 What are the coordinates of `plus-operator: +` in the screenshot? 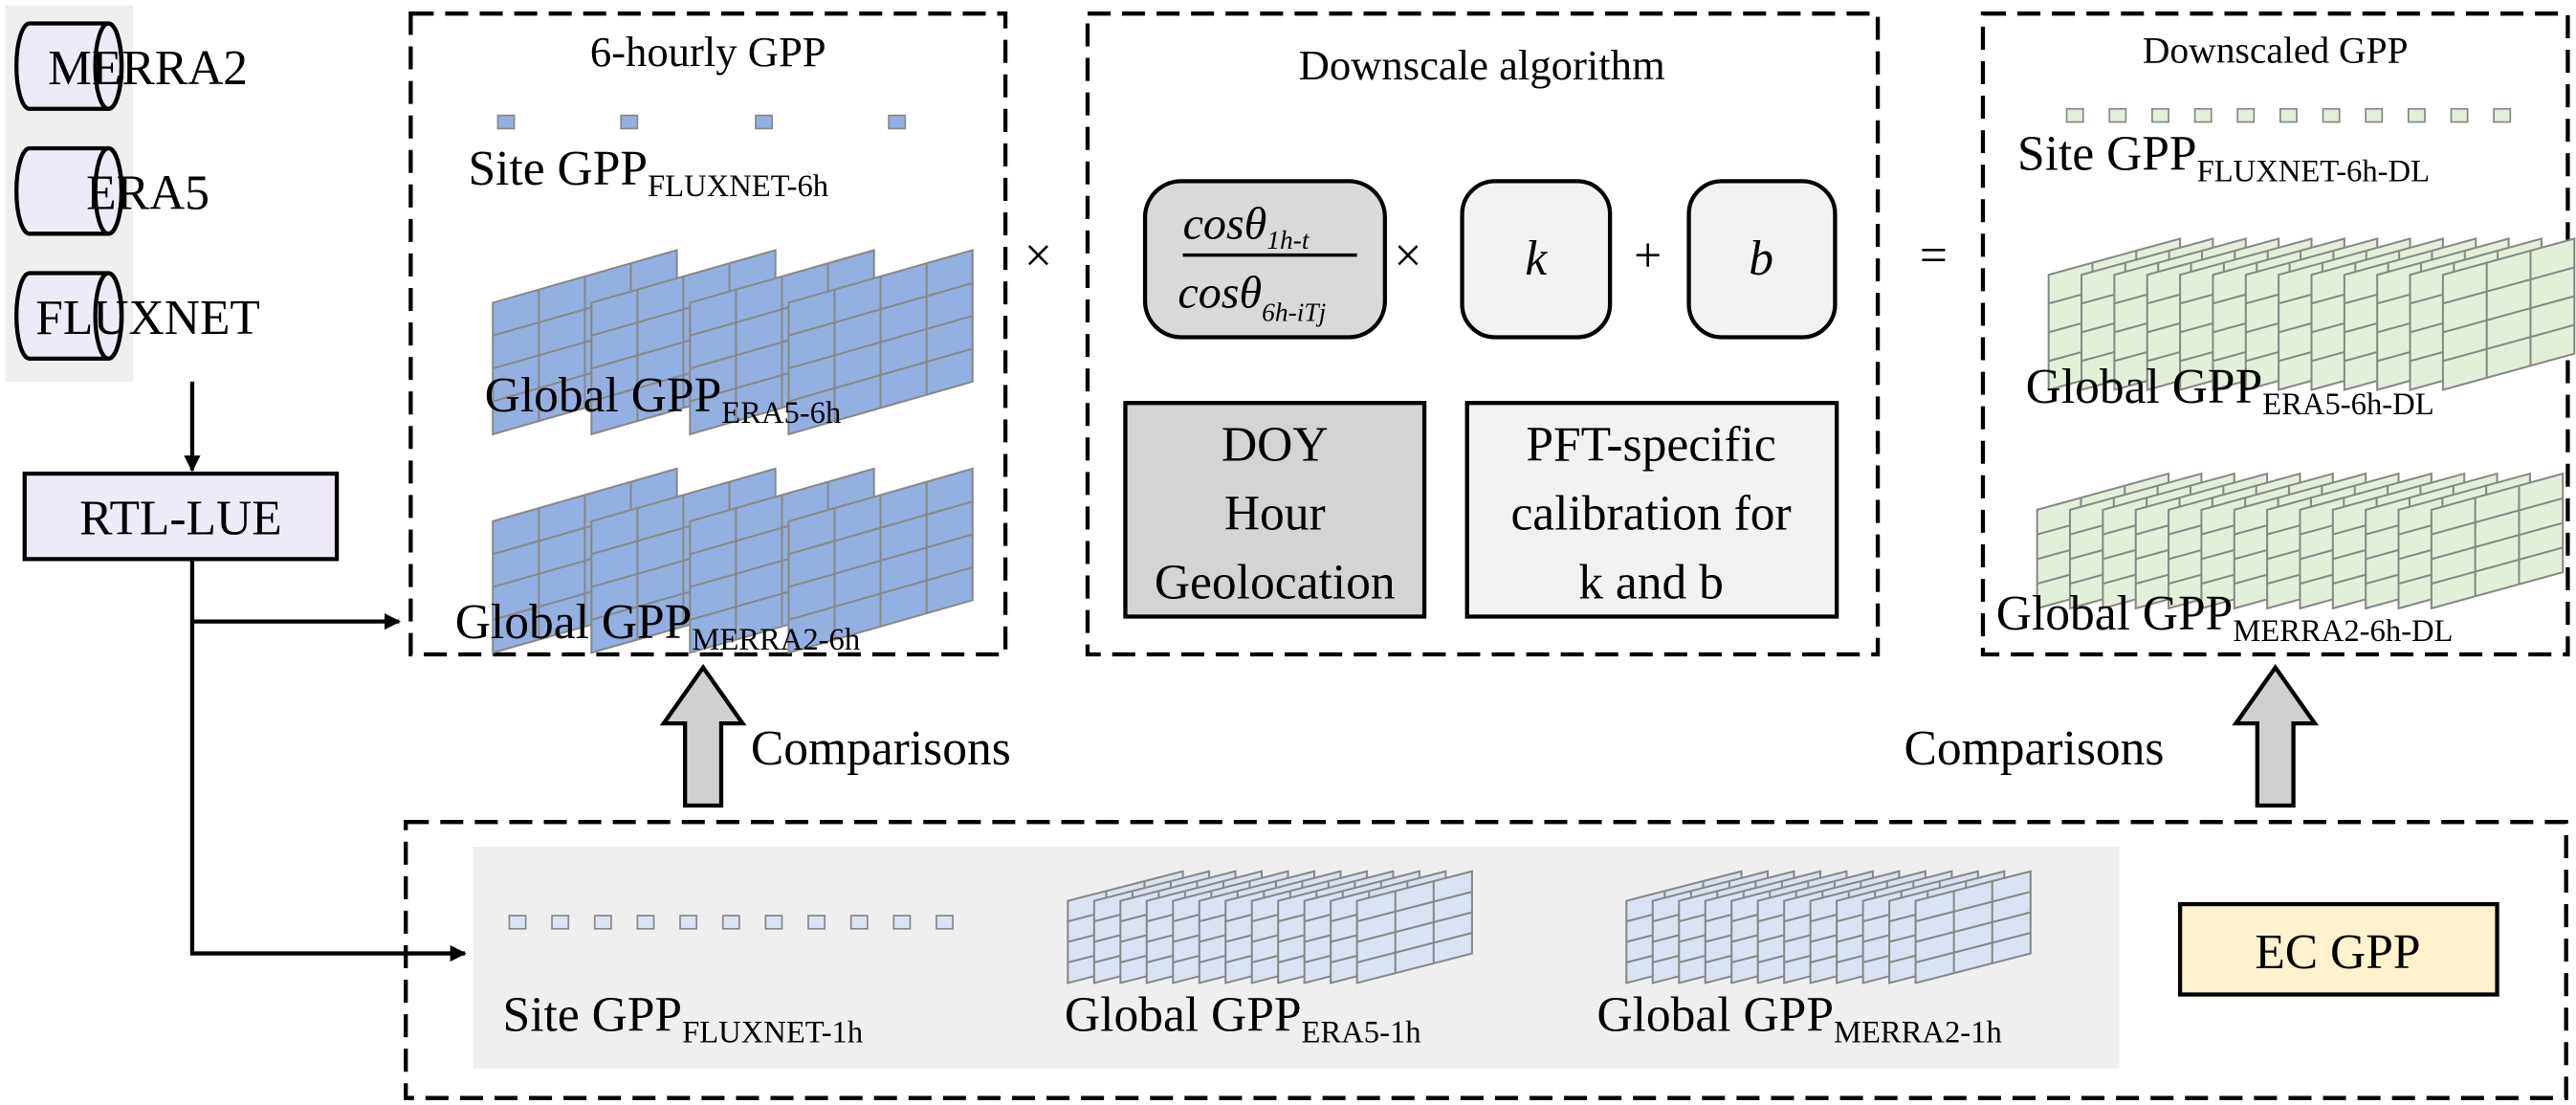 It's located at (1648, 256).